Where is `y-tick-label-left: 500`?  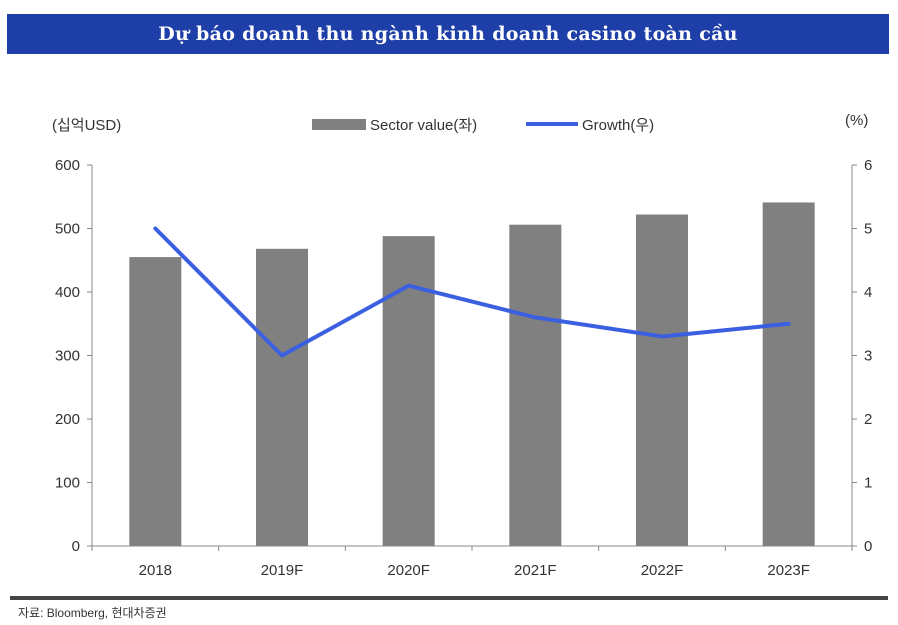 y-tick-label-left: 500 is located at coordinates (67, 229).